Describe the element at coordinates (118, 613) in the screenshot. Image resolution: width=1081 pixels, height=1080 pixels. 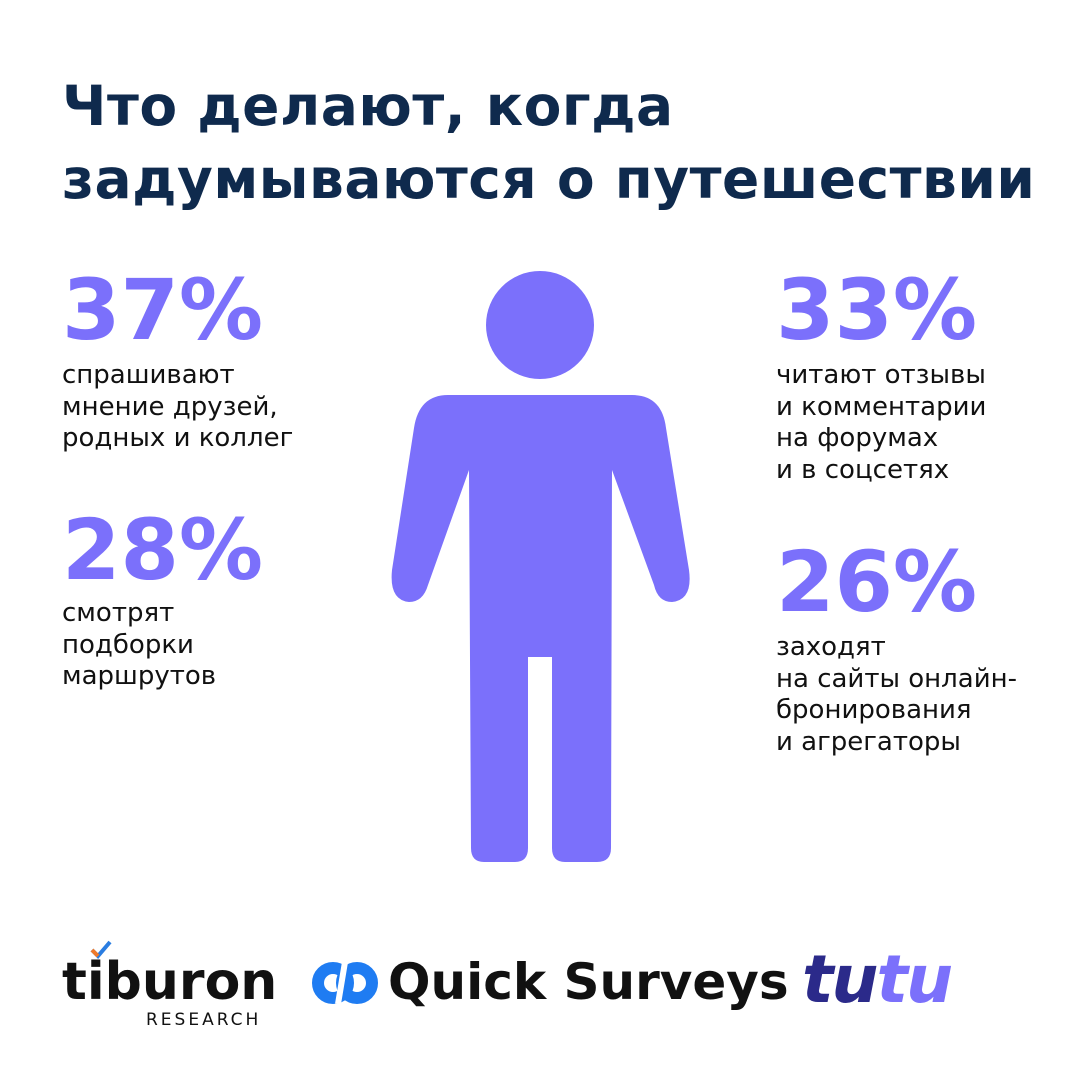
I see `stat-line: смотрят` at that location.